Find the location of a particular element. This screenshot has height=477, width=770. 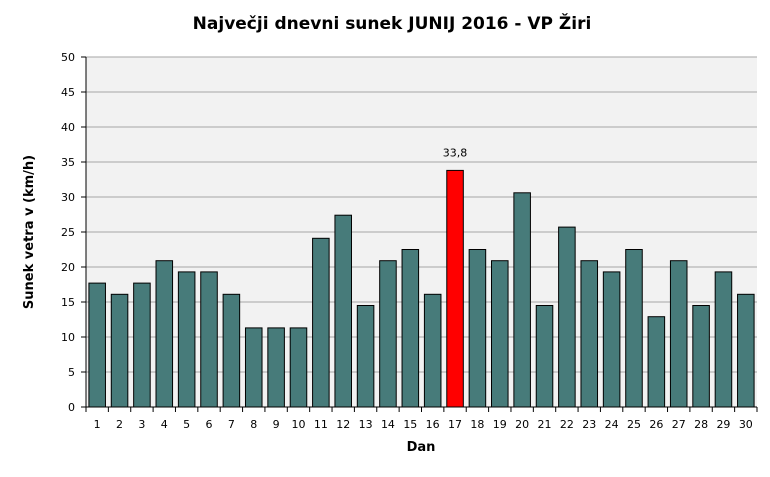

x-tick-label: 18 is located at coordinates (477, 424).